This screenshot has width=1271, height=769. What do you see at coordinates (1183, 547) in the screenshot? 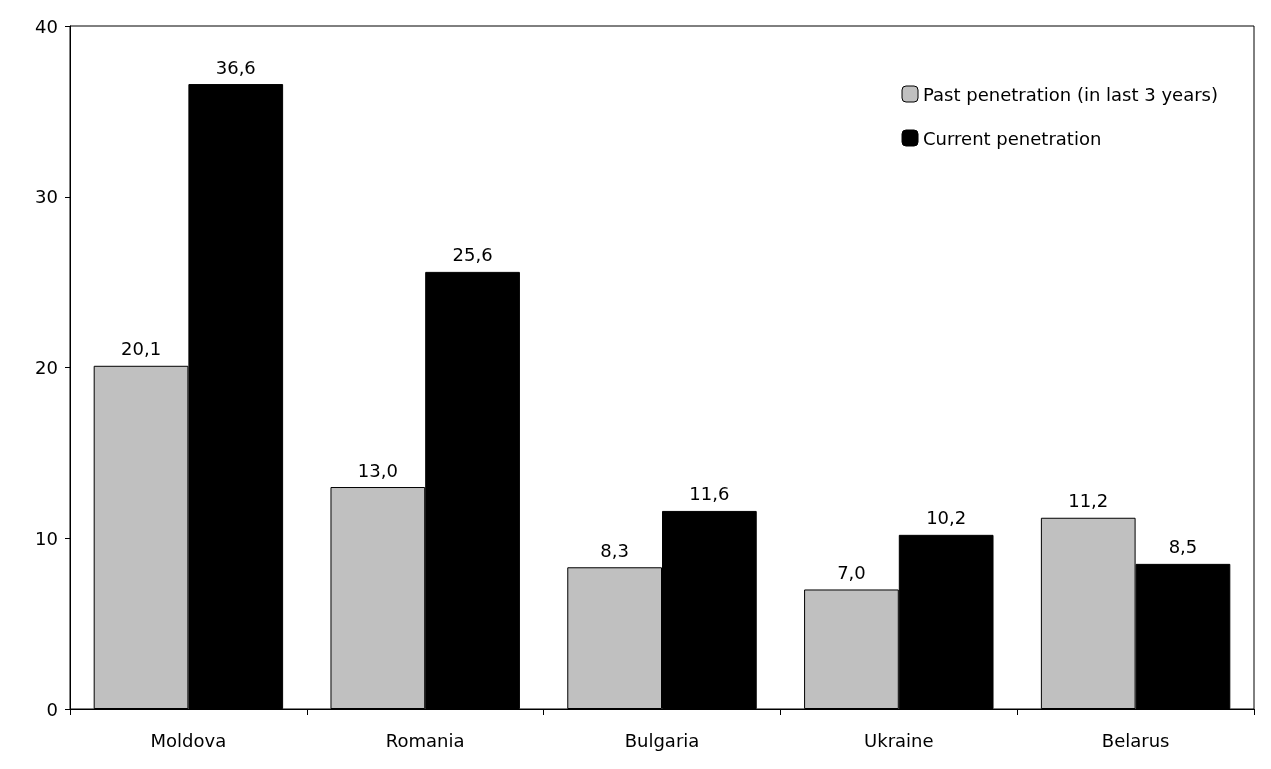
I see `data-label: 8,5` at bounding box center [1183, 547].